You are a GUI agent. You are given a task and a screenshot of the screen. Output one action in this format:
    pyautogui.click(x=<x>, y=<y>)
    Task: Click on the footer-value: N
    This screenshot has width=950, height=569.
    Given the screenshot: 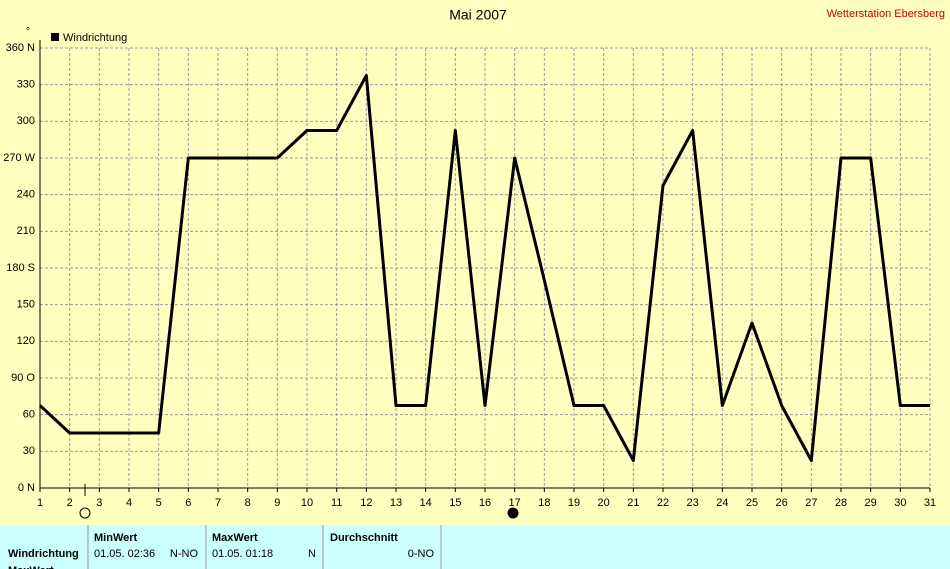 What is the action you would take?
    pyautogui.click(x=312, y=554)
    